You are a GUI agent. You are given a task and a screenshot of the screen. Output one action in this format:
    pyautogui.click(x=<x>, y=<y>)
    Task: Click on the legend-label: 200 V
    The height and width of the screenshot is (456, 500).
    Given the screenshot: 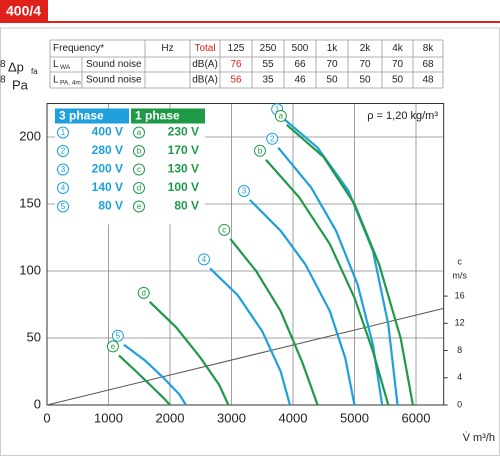 What is the action you would take?
    pyautogui.click(x=107, y=169)
    